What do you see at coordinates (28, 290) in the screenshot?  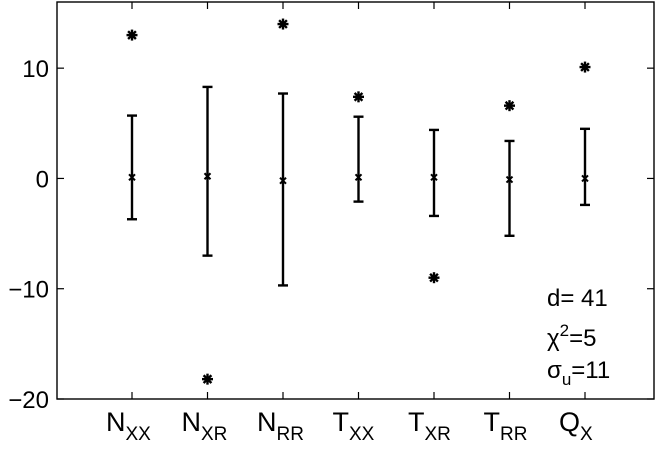 I see `y-tick-label: −10` at bounding box center [28, 290].